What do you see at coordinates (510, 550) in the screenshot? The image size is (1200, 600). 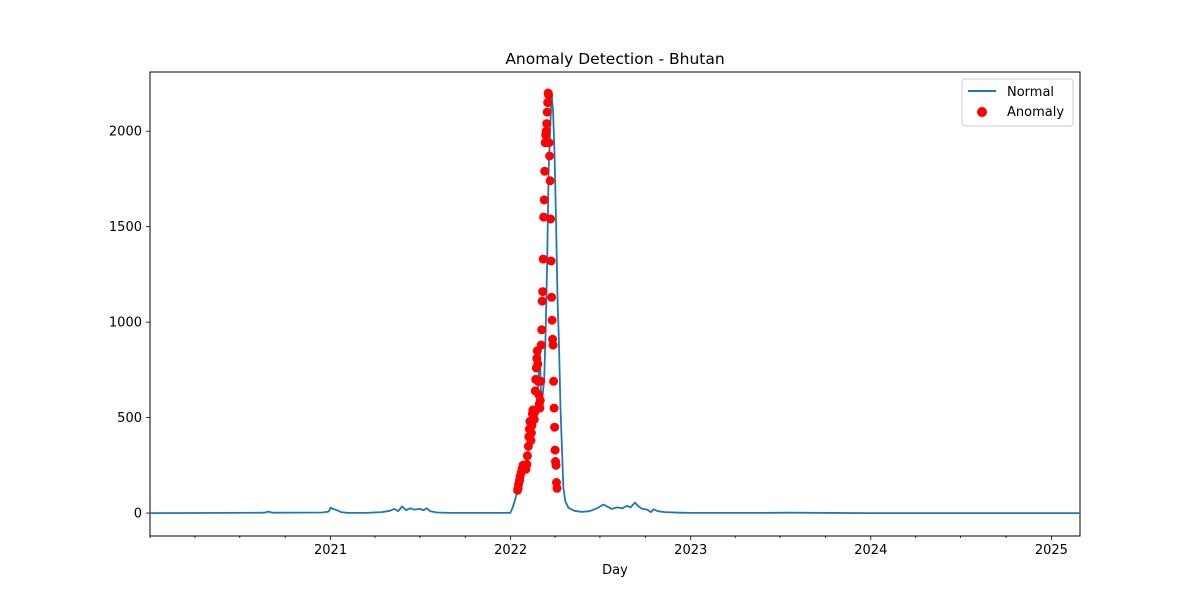 I see `x-tick-label: 2022` at bounding box center [510, 550].